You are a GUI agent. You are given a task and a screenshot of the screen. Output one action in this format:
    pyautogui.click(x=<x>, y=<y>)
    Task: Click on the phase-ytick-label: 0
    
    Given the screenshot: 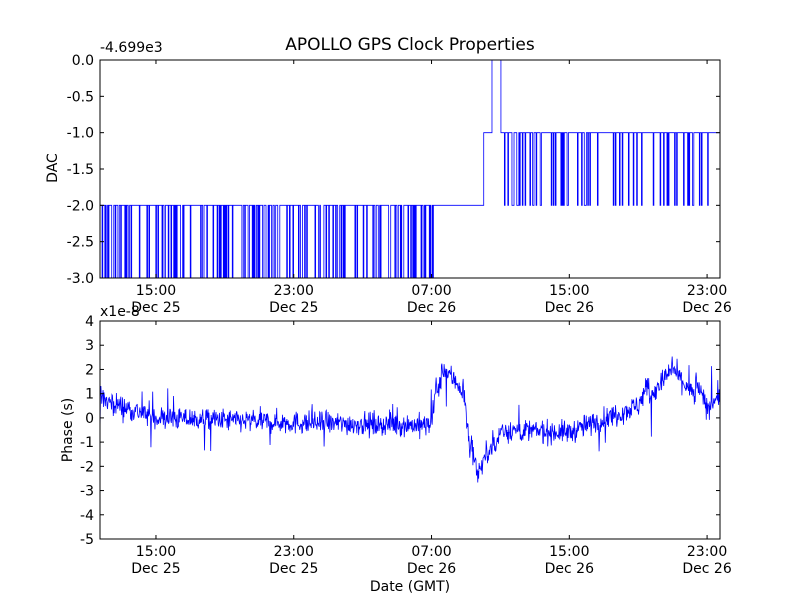 What is the action you would take?
    pyautogui.click(x=89, y=419)
    